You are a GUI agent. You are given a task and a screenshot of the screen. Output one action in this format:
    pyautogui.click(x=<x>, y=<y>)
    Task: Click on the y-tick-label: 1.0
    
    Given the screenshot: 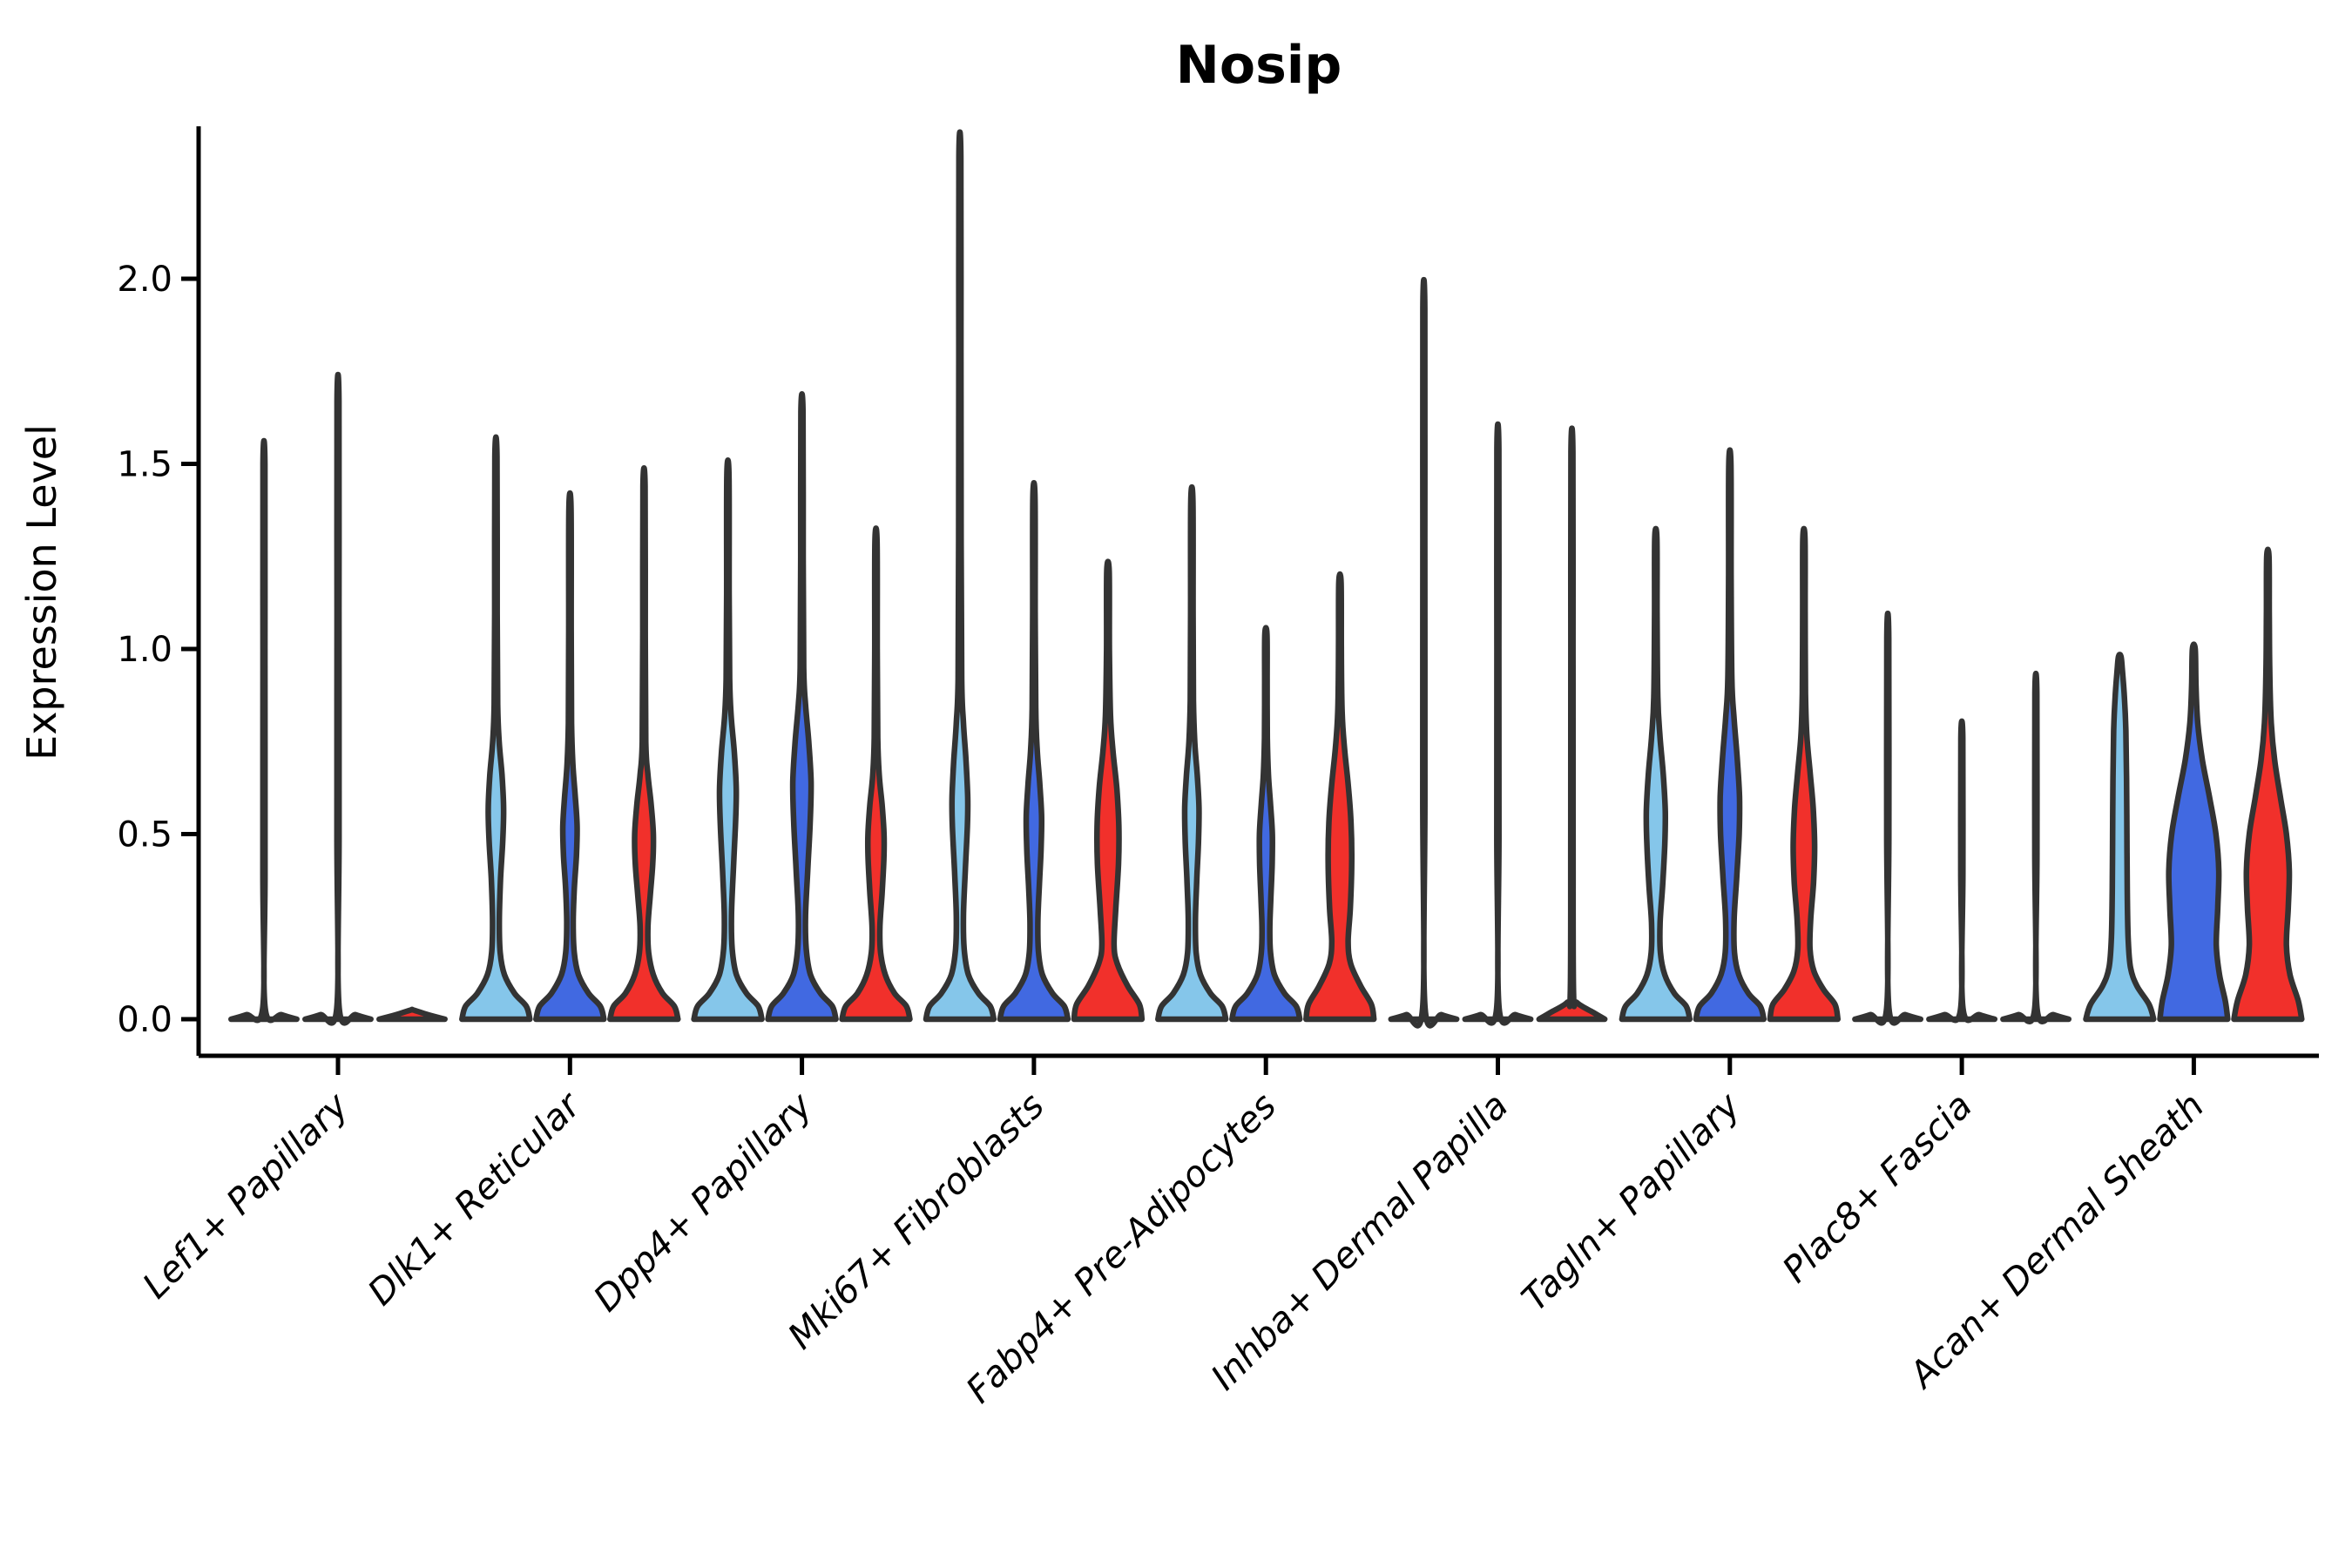 What is the action you would take?
    pyautogui.click(x=145, y=650)
    